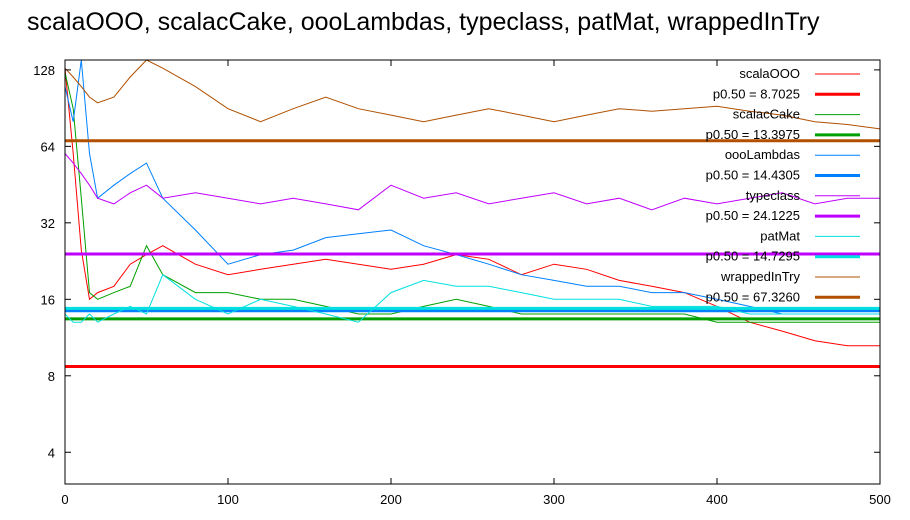  What do you see at coordinates (64, 499) in the screenshot?
I see `x-tick-label-0: 0` at bounding box center [64, 499].